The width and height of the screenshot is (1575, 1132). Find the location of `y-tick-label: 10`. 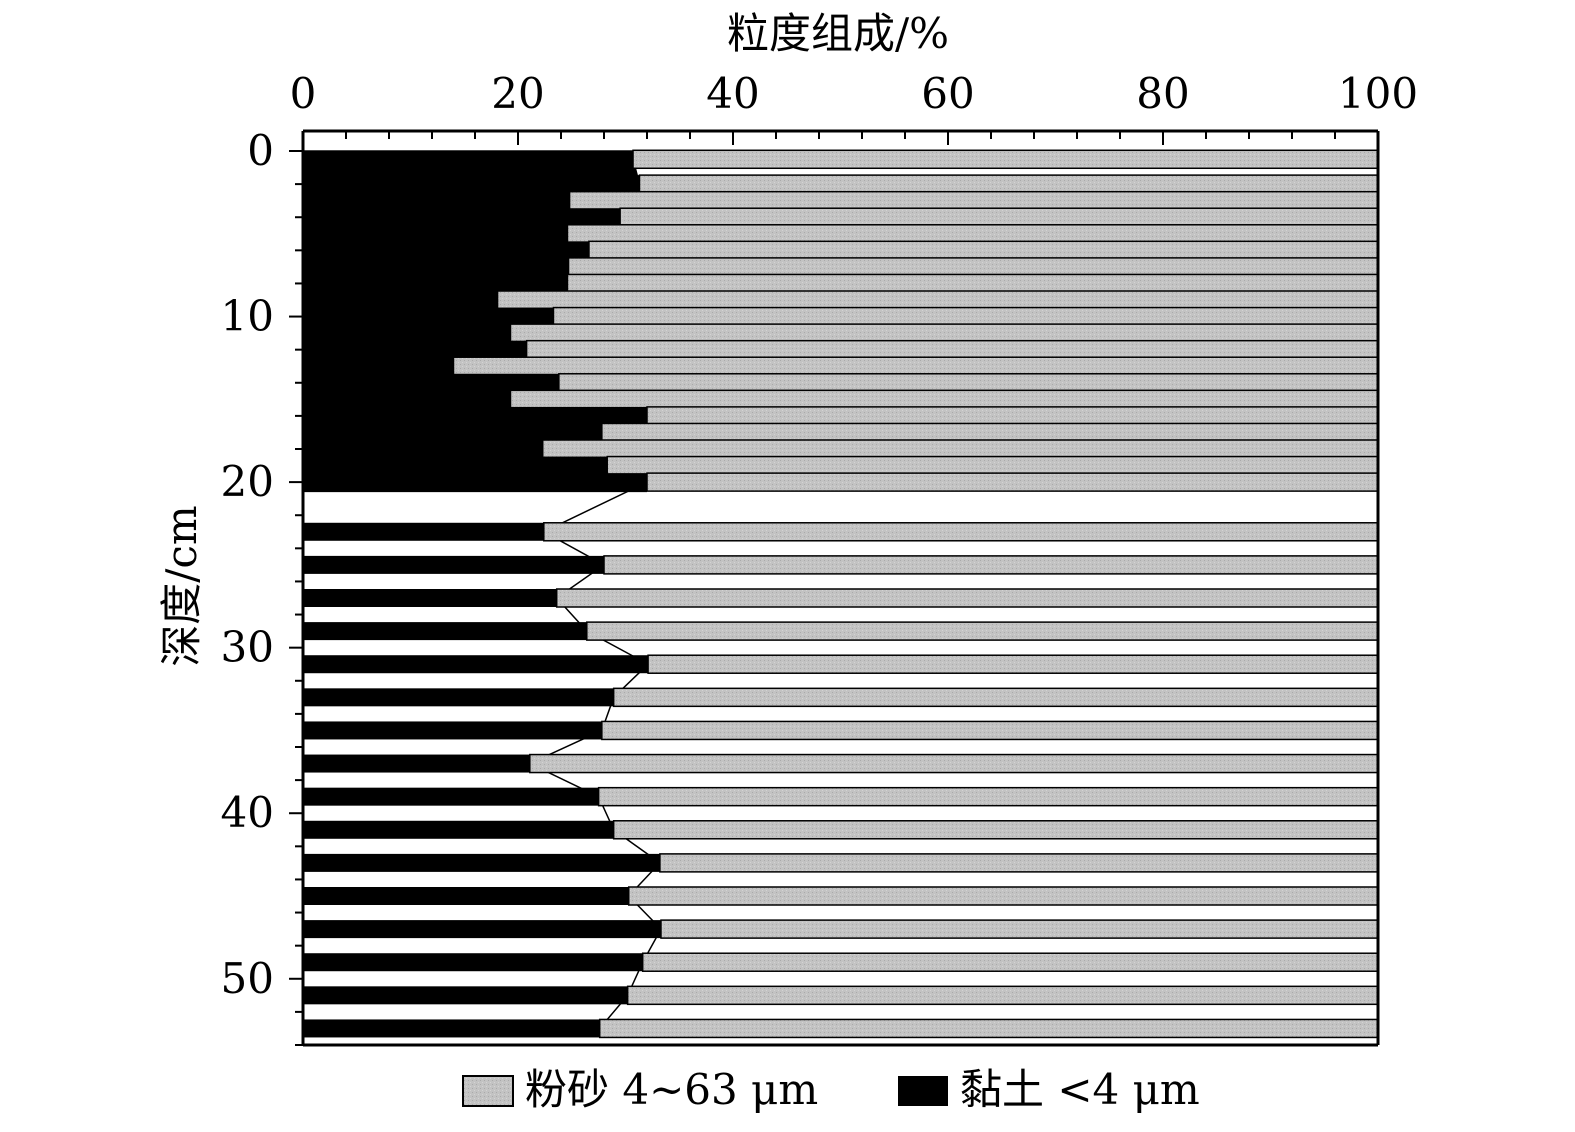

y-tick-label: 10 is located at coordinates (247, 316).